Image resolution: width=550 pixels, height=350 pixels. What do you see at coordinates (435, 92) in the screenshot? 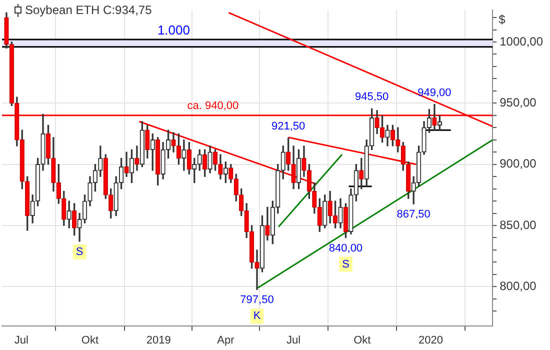
I see `annotation: 949,00` at bounding box center [435, 92].